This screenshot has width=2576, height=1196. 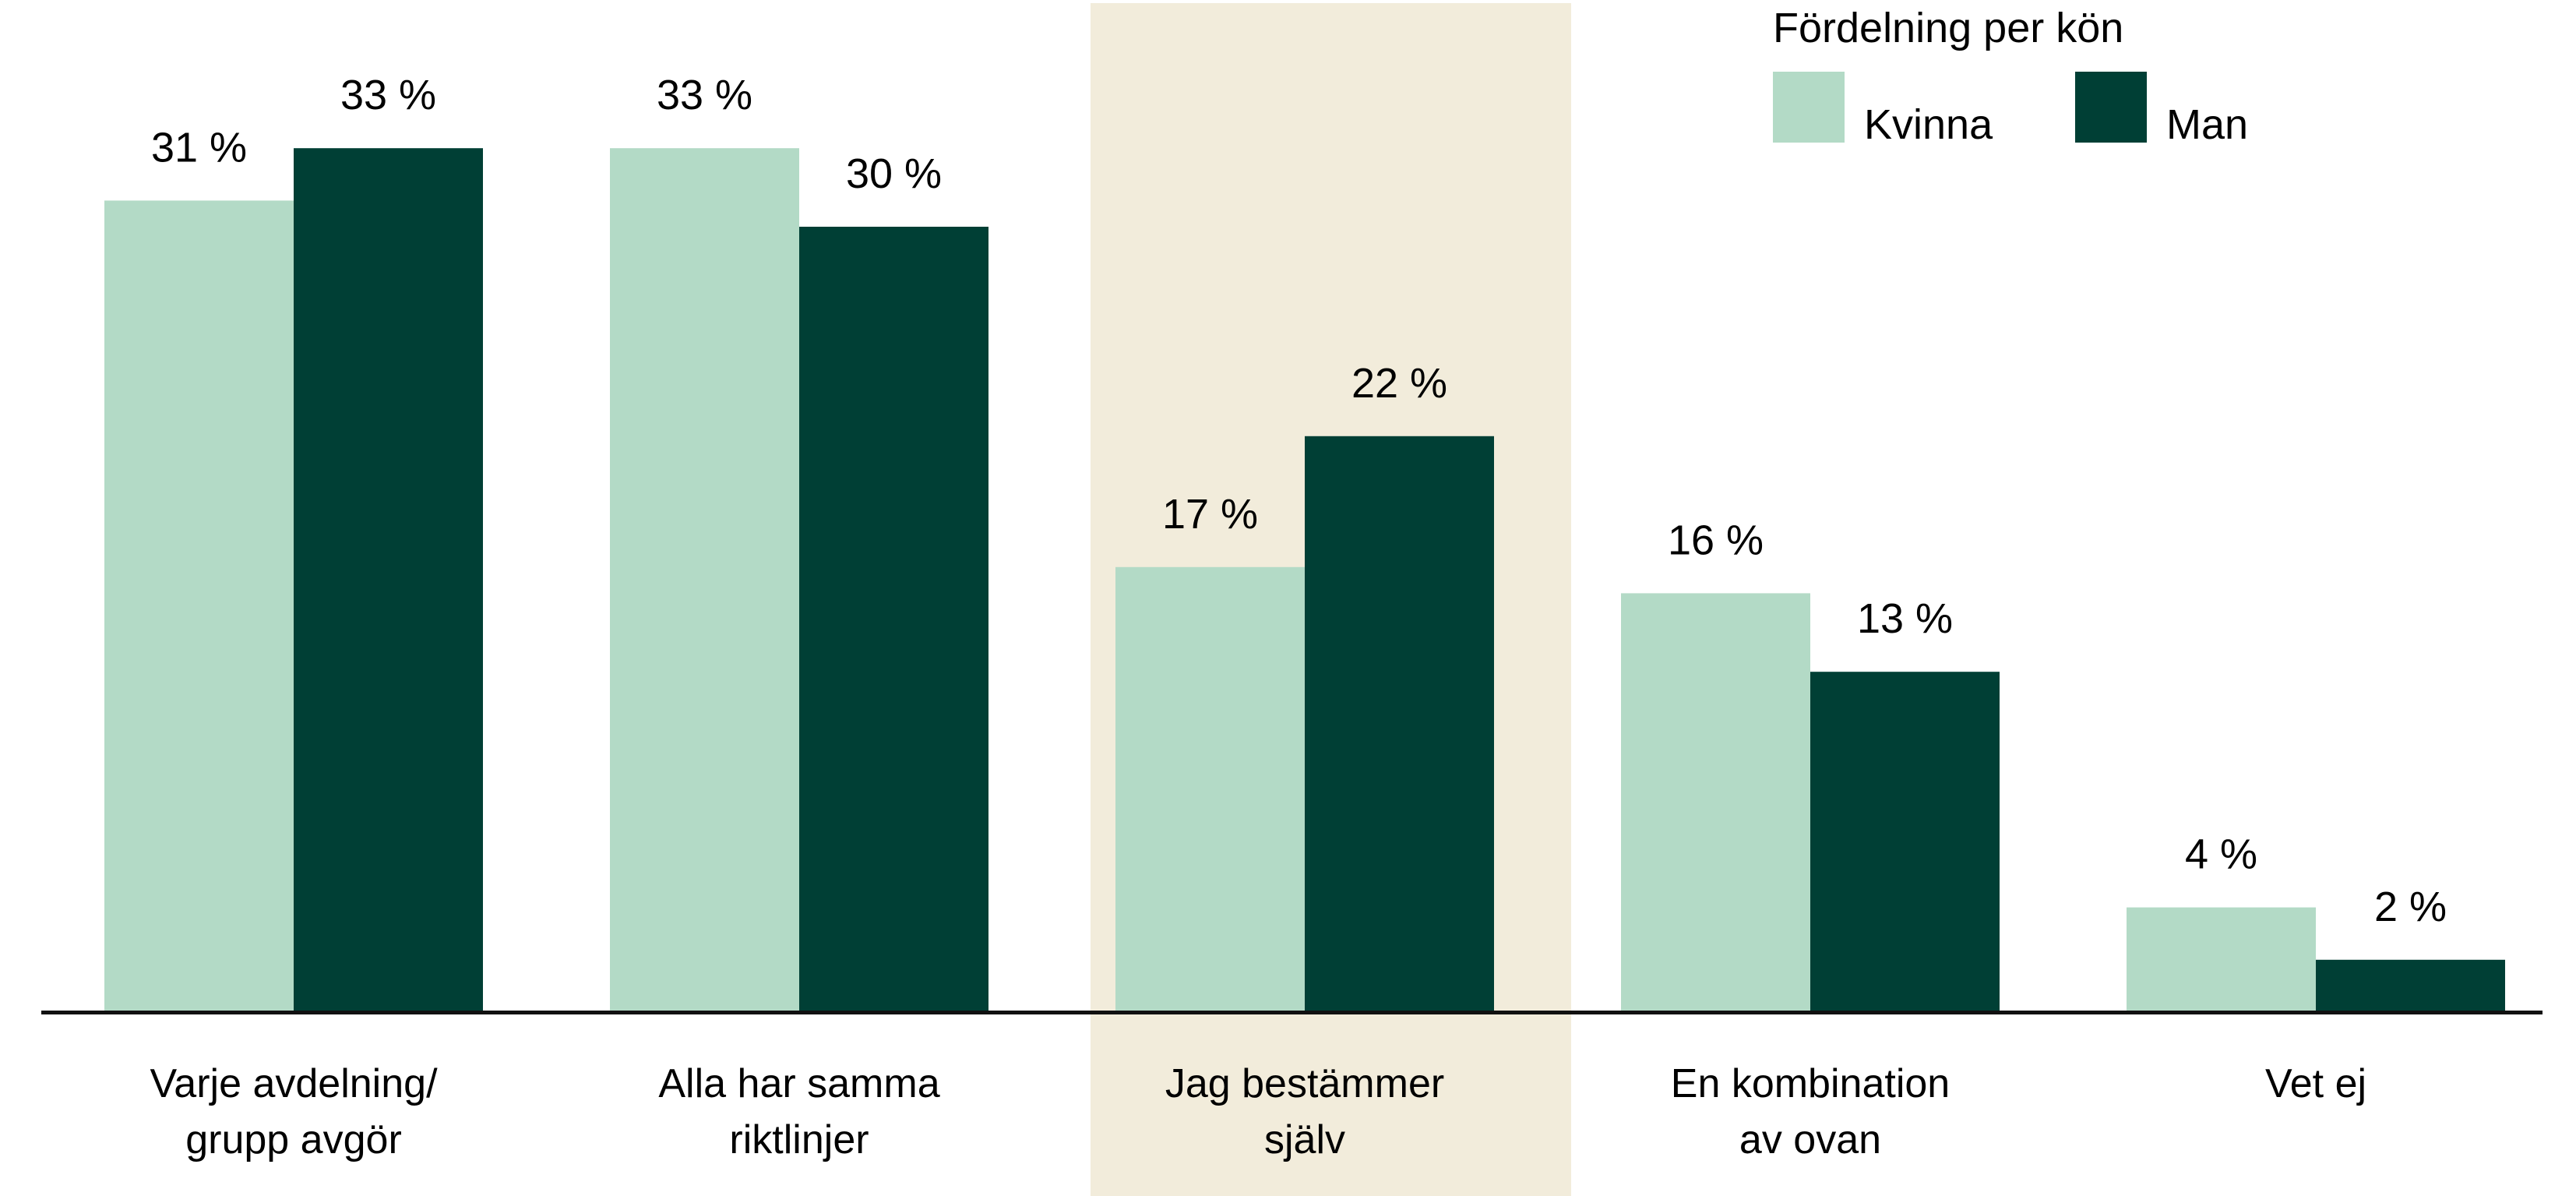 I want to click on x-axis-line, so click(x=1292, y=1012).